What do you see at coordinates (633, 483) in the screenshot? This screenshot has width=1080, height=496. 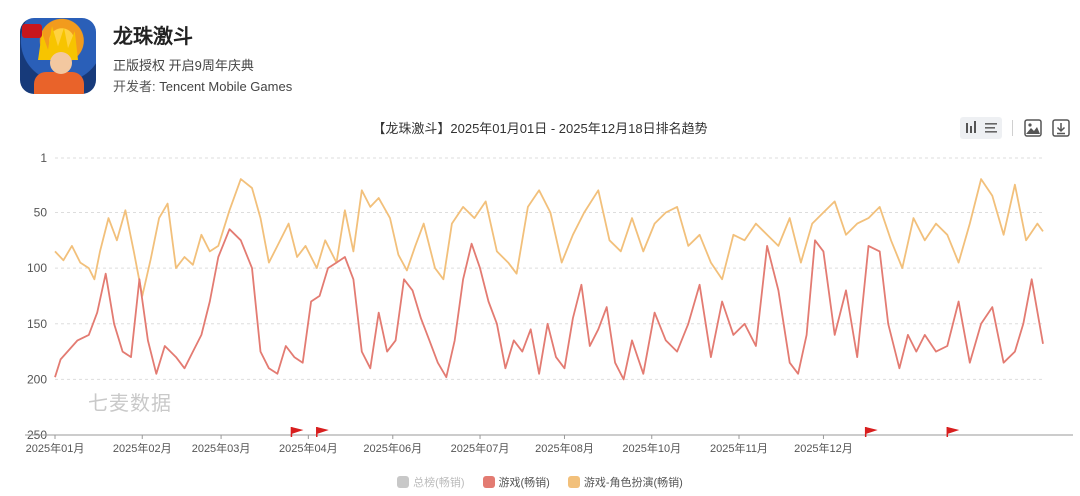 I see `legend-label-rpg: 游戏-角色扮演(畅销)` at bounding box center [633, 483].